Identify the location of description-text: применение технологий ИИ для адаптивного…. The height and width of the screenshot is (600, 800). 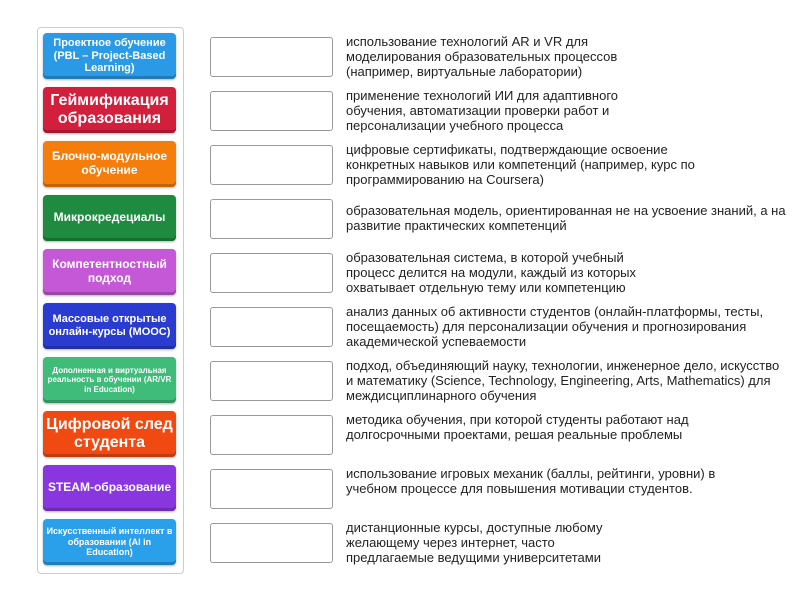
(482, 110).